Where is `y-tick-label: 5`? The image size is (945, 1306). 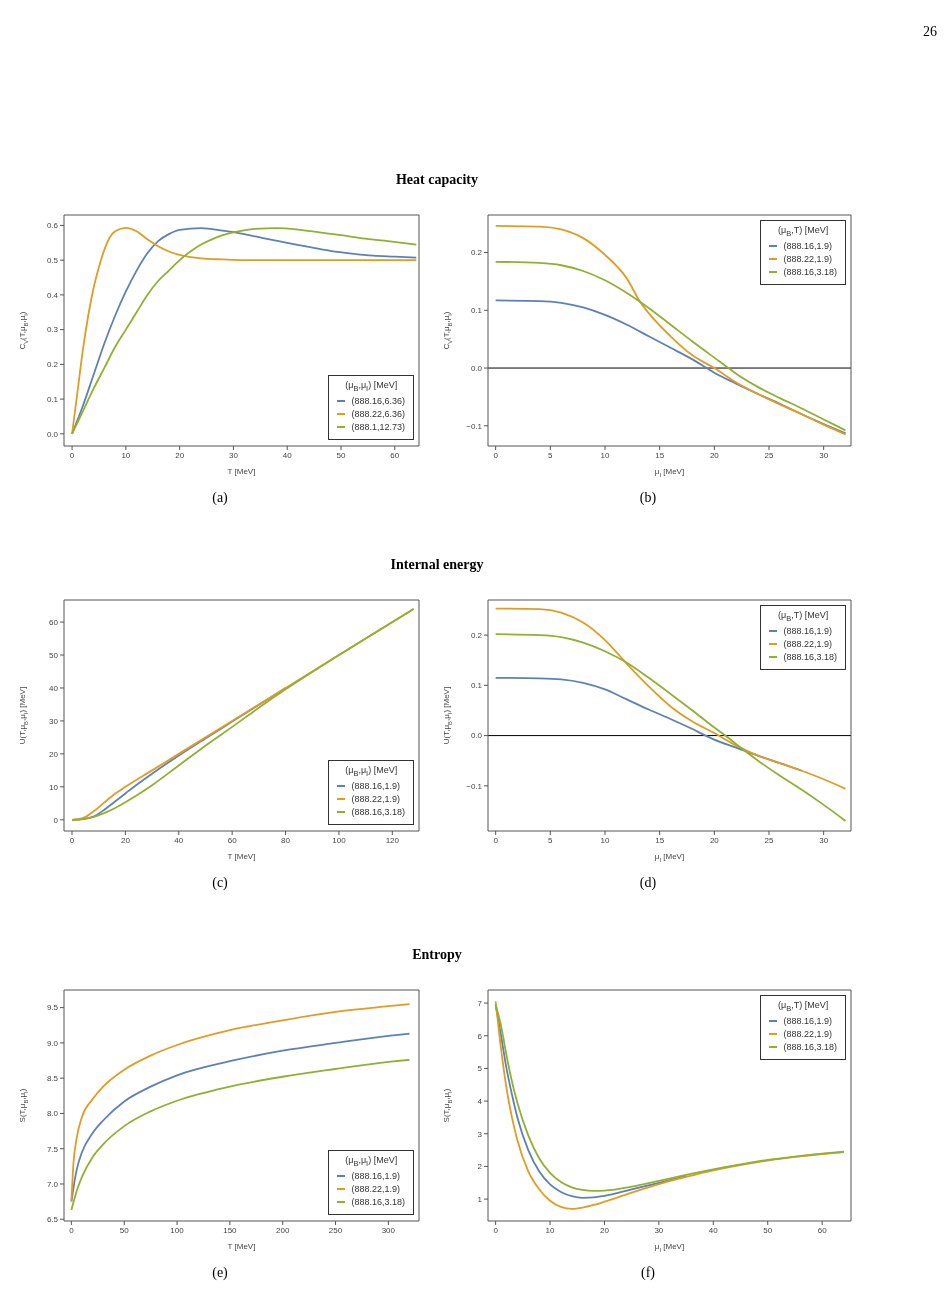 y-tick-label: 5 is located at coordinates (480, 1069).